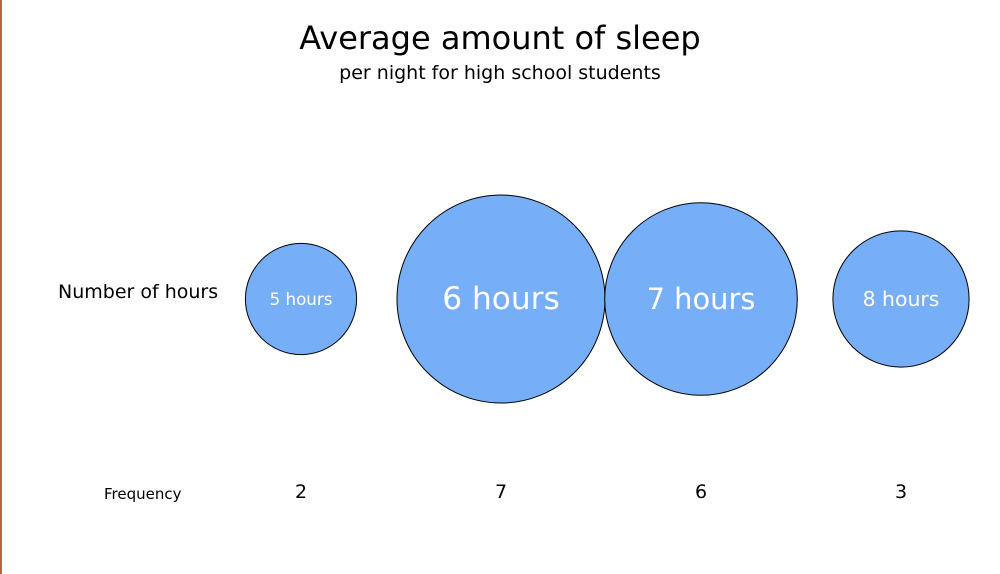 This screenshot has width=1000, height=574. What do you see at coordinates (500, 73) in the screenshot?
I see `chart-subtitle: per night for high school students` at bounding box center [500, 73].